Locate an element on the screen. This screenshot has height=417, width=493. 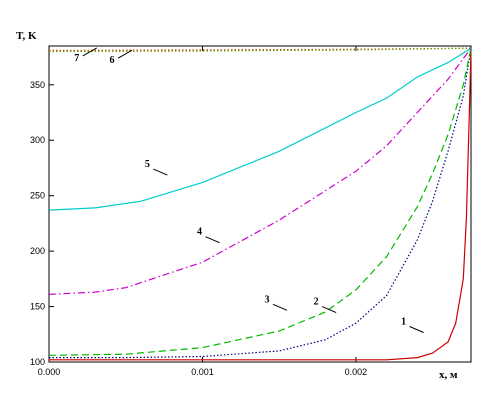
x-tick-label: 0.001 is located at coordinates (202, 372).